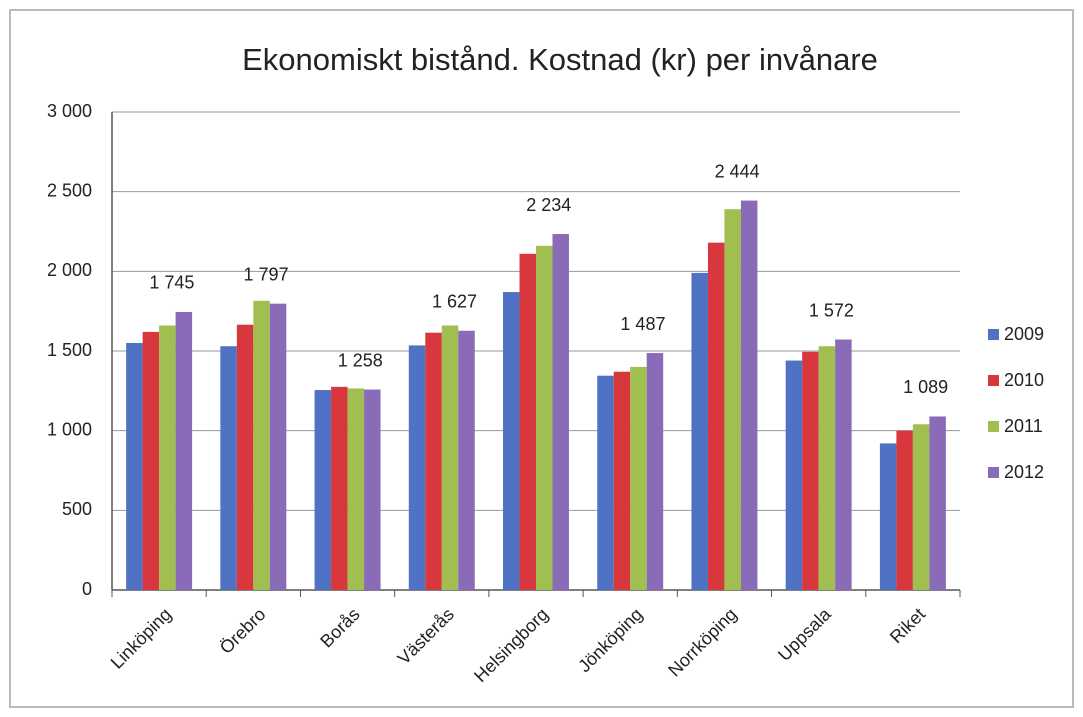  What do you see at coordinates (266, 274) in the screenshot?
I see `data-label: 1 797` at bounding box center [266, 274].